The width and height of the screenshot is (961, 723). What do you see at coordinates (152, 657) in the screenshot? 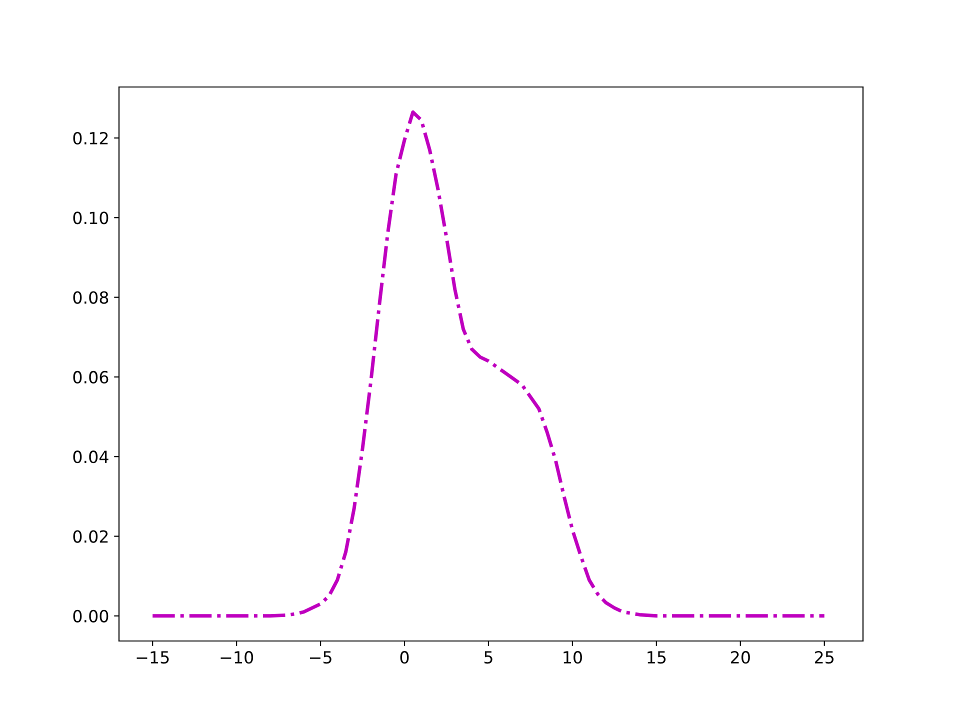
I see `x-tick-label: −15` at bounding box center [152, 657].